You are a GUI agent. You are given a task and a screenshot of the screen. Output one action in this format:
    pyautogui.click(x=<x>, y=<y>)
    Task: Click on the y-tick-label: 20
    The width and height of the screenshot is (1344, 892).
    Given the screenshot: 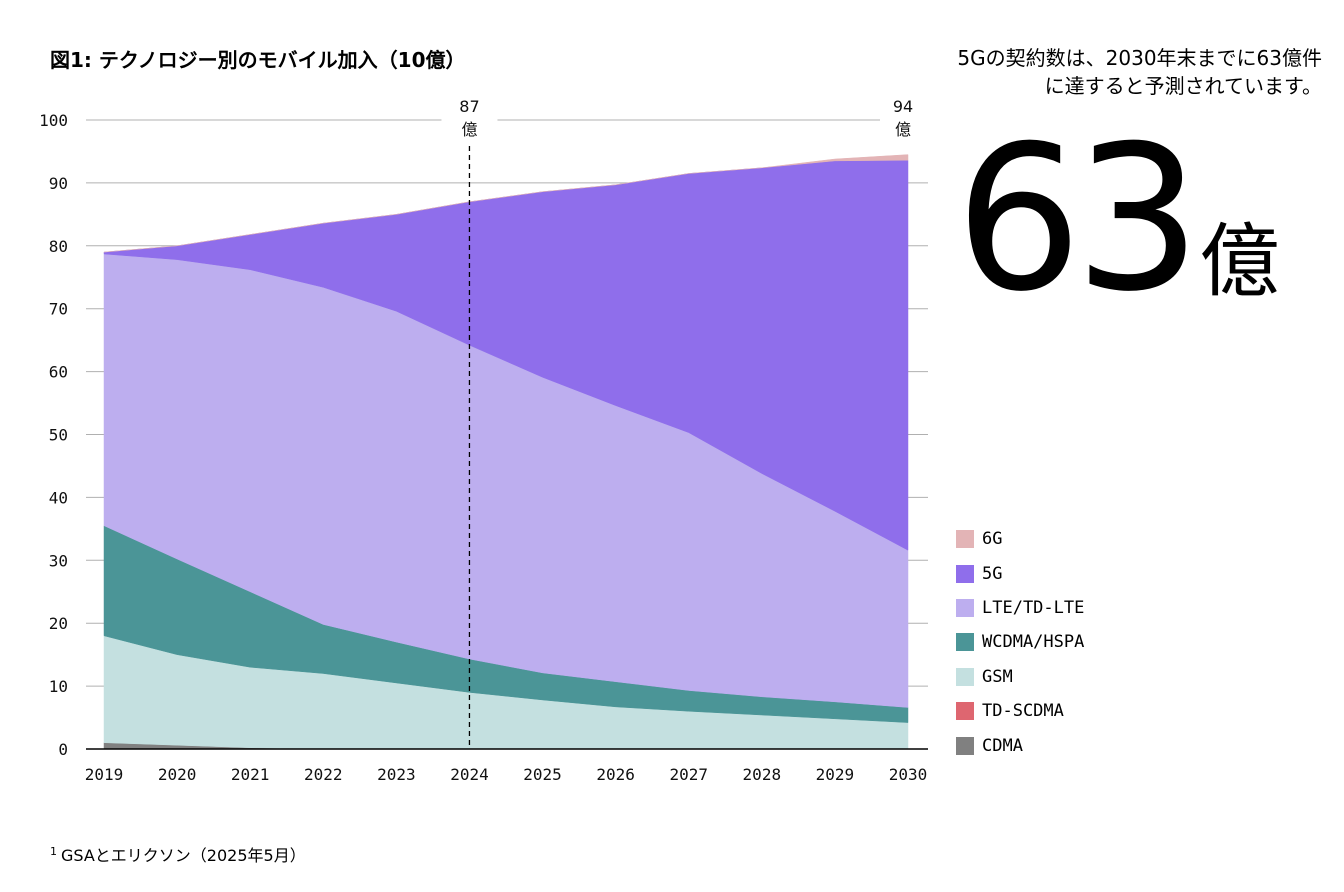 What is the action you would take?
    pyautogui.click(x=58, y=623)
    